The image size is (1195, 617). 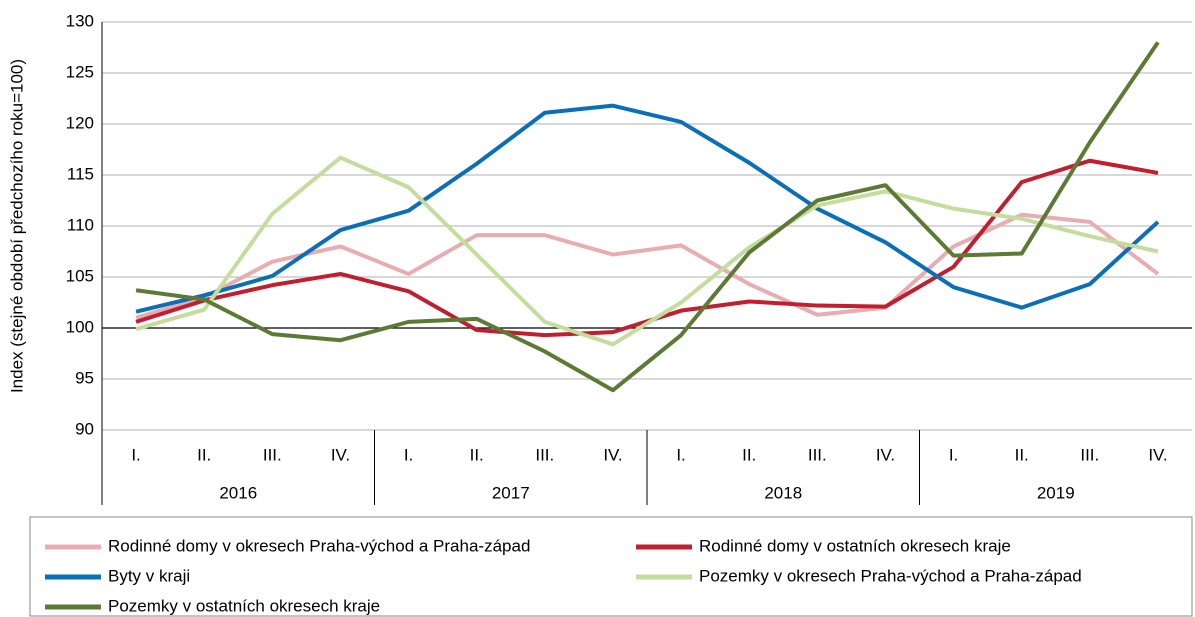 I want to click on y-tick-label: 95, so click(x=84, y=377).